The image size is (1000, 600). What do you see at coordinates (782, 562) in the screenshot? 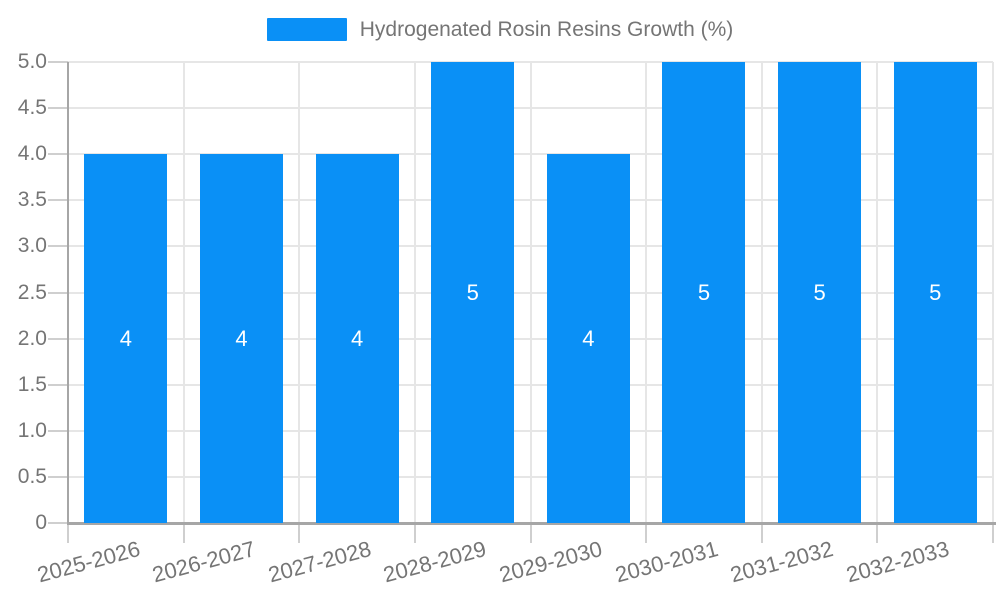
I see `x-tick-label: 2031-2032` at bounding box center [782, 562].